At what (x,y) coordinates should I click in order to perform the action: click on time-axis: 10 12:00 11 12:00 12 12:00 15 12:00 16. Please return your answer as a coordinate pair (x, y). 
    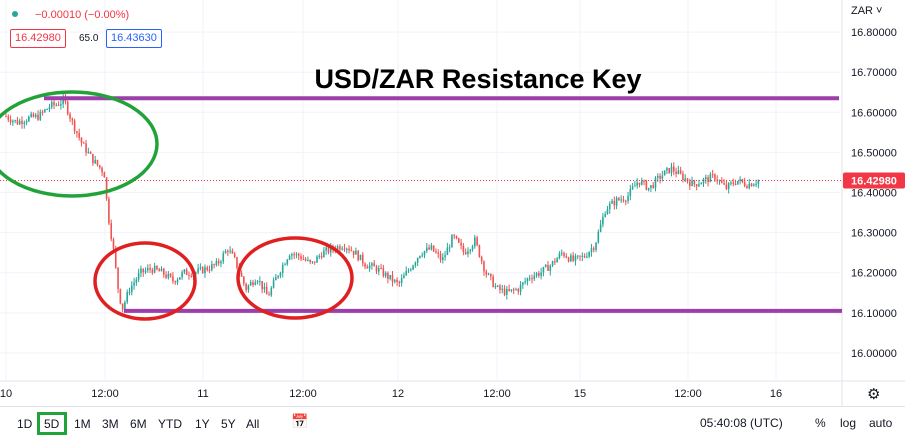
    Looking at the image, I should click on (391, 394).